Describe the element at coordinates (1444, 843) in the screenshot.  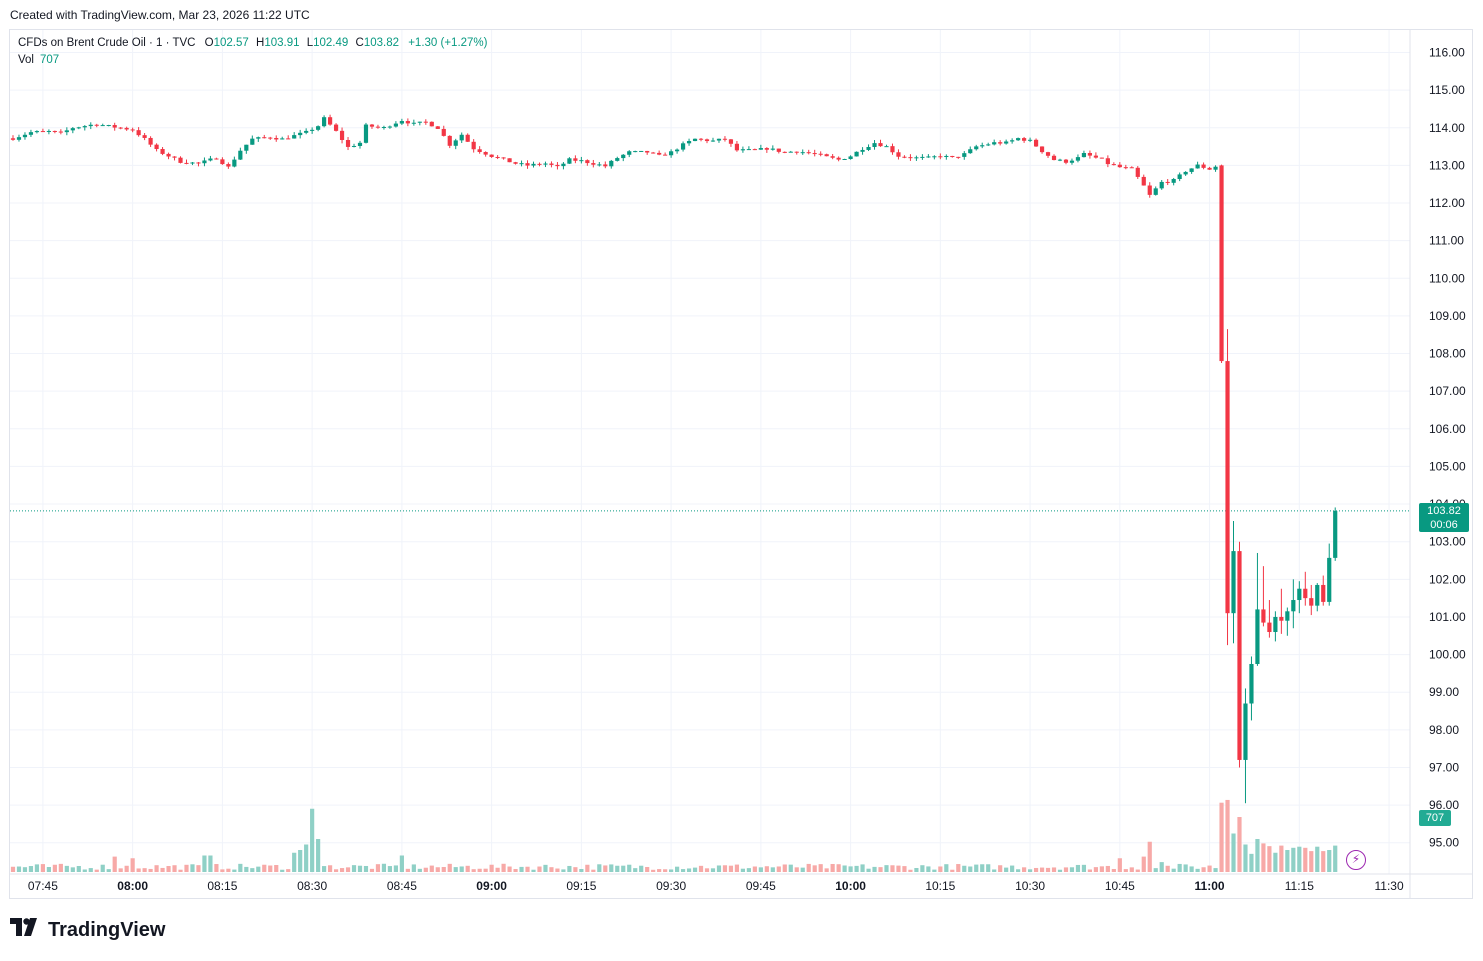
I see `y-tick-label: 95.00` at that location.